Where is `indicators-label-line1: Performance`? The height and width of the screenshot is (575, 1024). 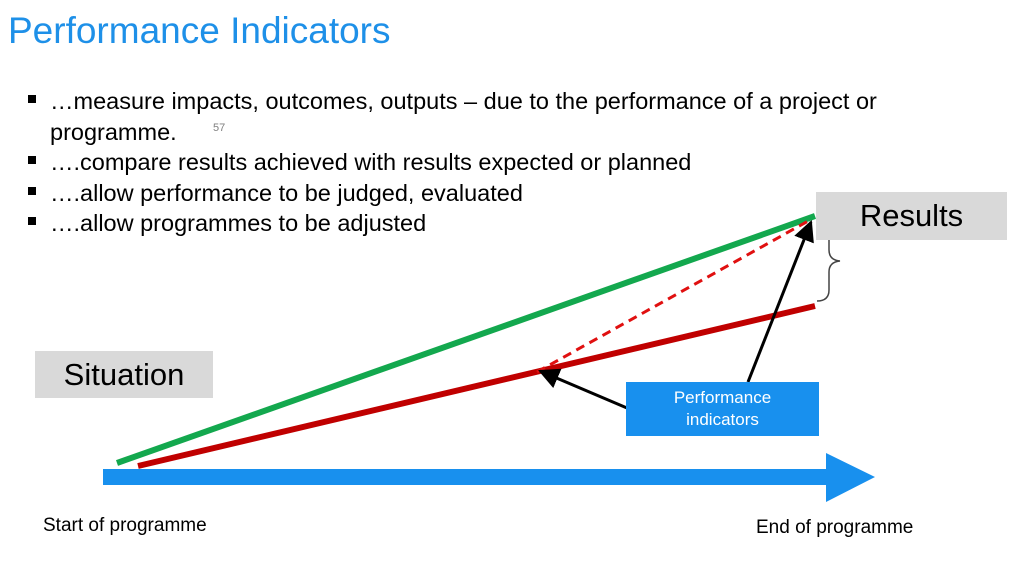
indicators-label-line1: Performance is located at coordinates (722, 397).